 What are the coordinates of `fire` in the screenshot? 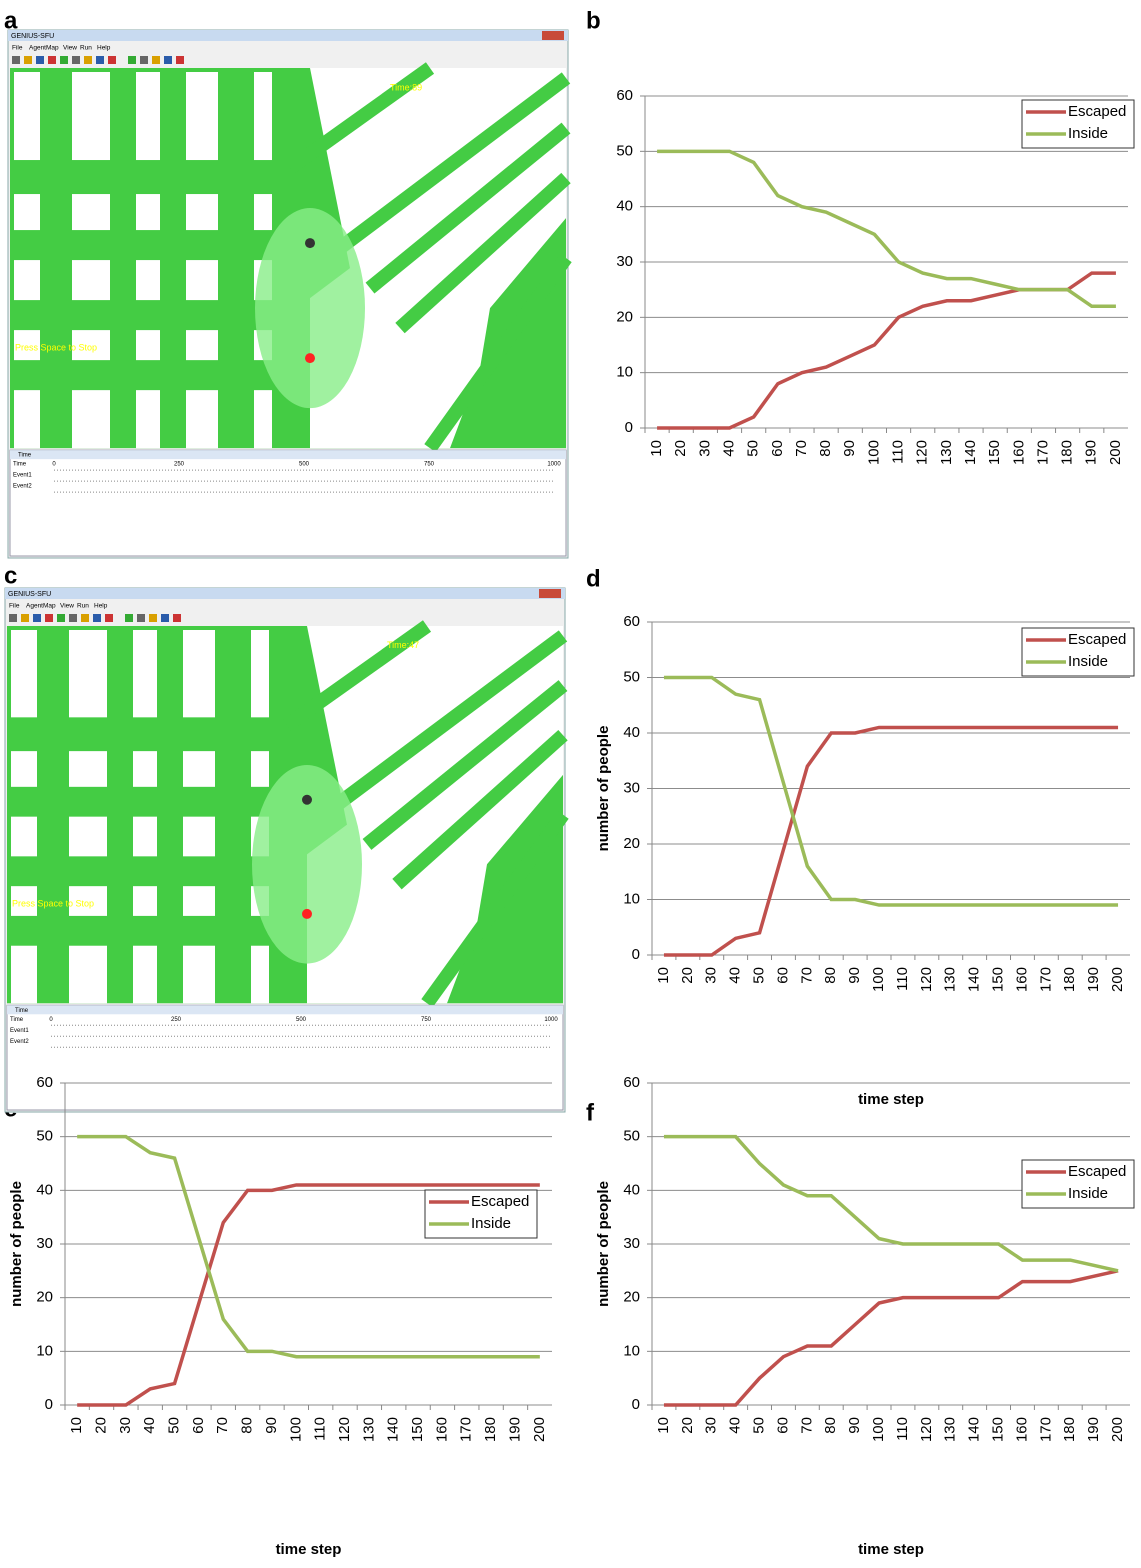 It's located at (307, 913).